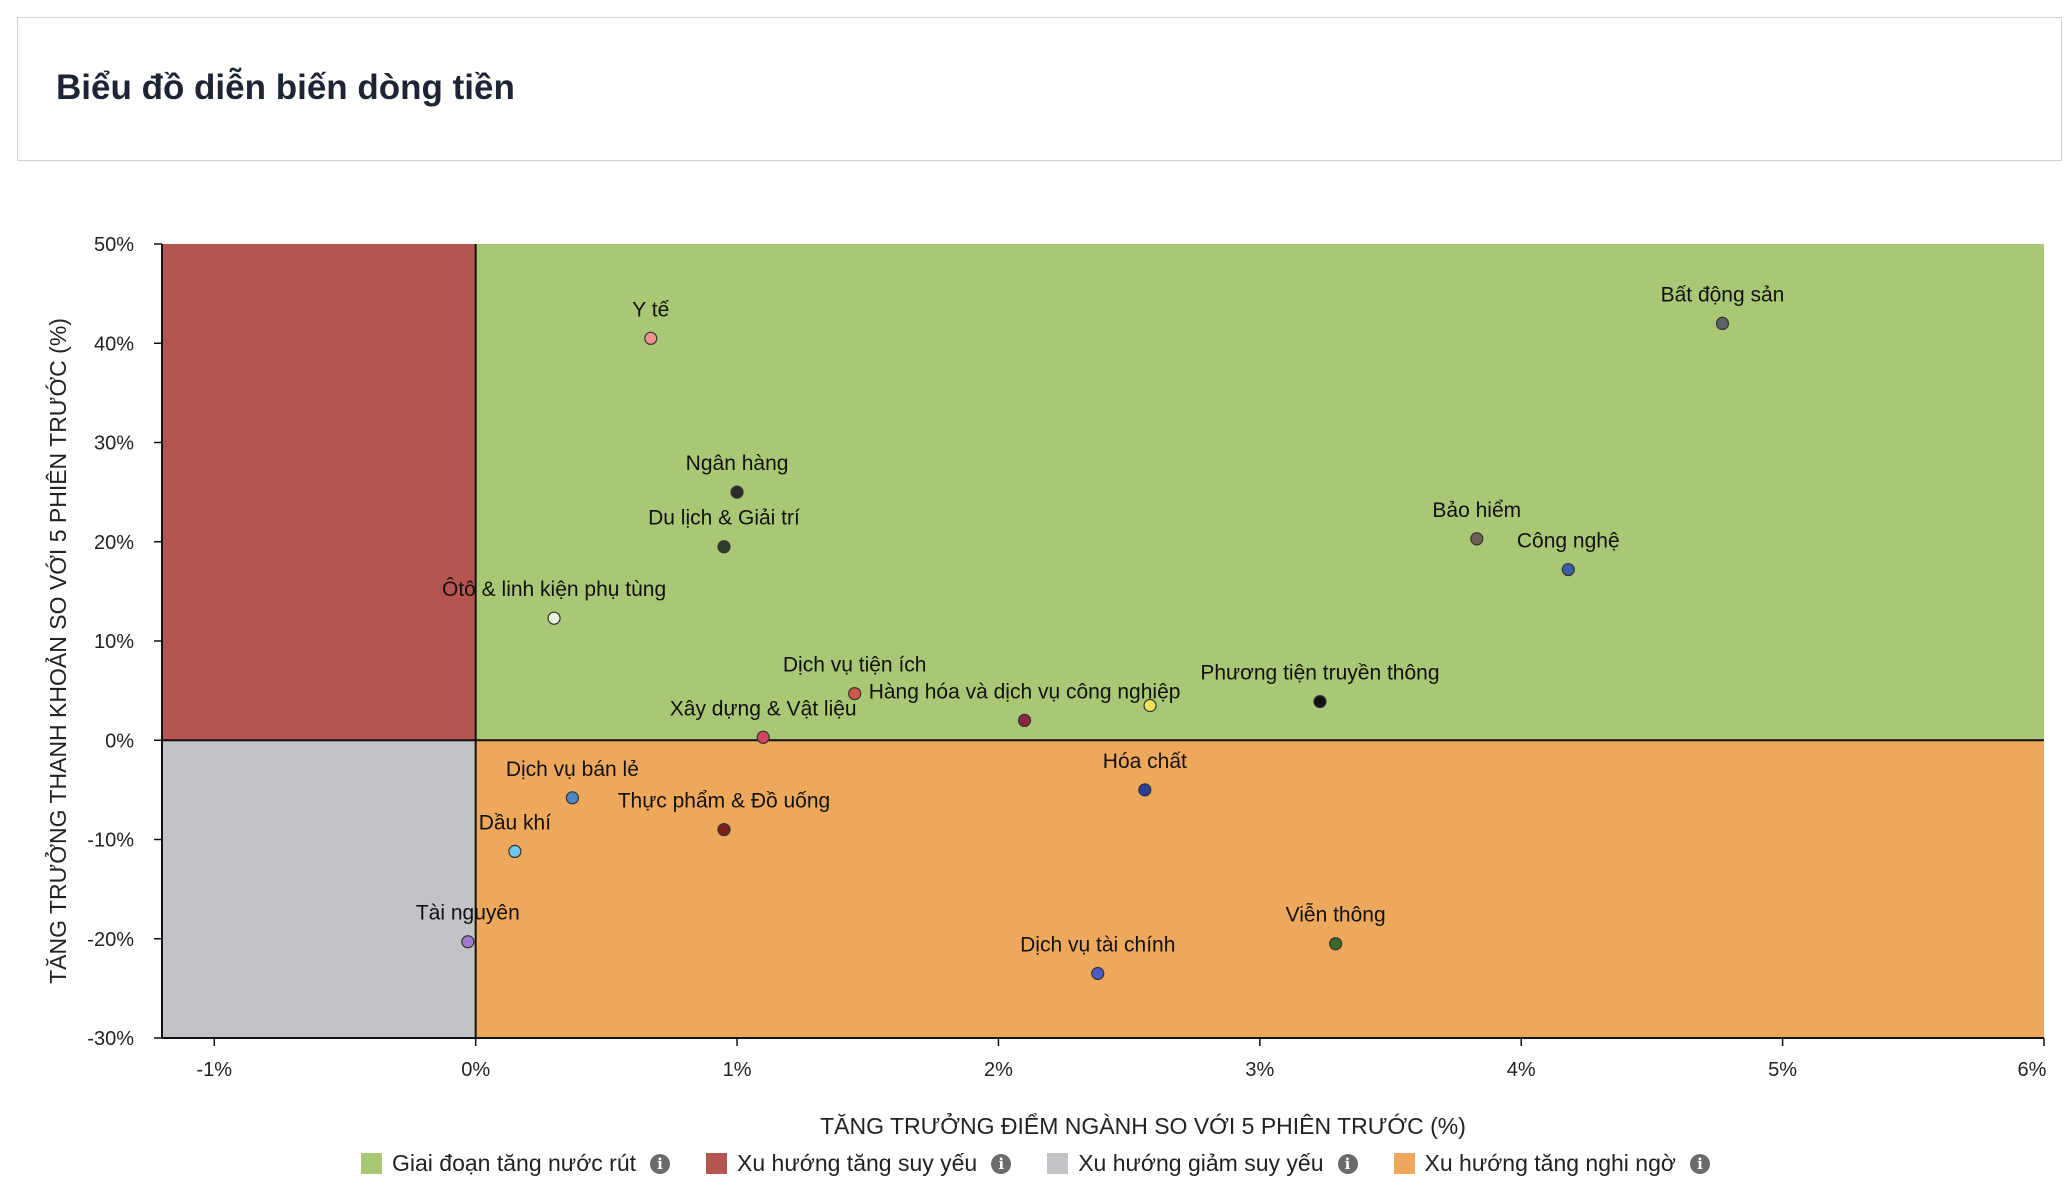 This screenshot has width=2071, height=1199. Describe the element at coordinates (119, 741) in the screenshot. I see `y-tick-label: 0%` at that location.